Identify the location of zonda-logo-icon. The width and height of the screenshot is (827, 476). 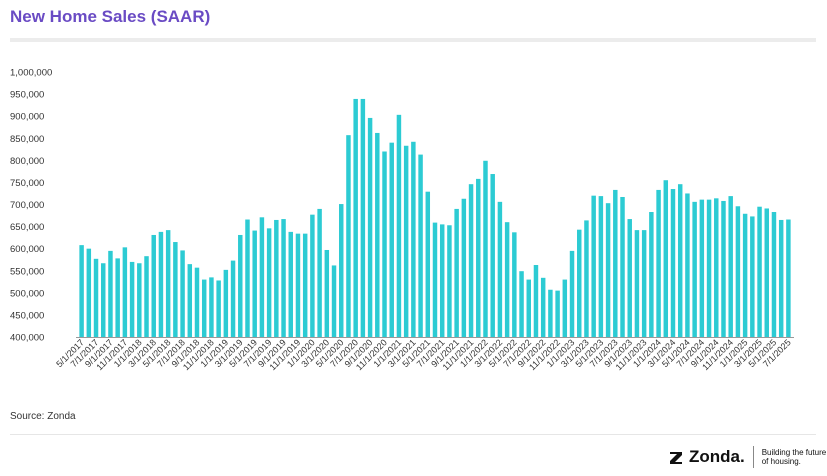
(676, 458).